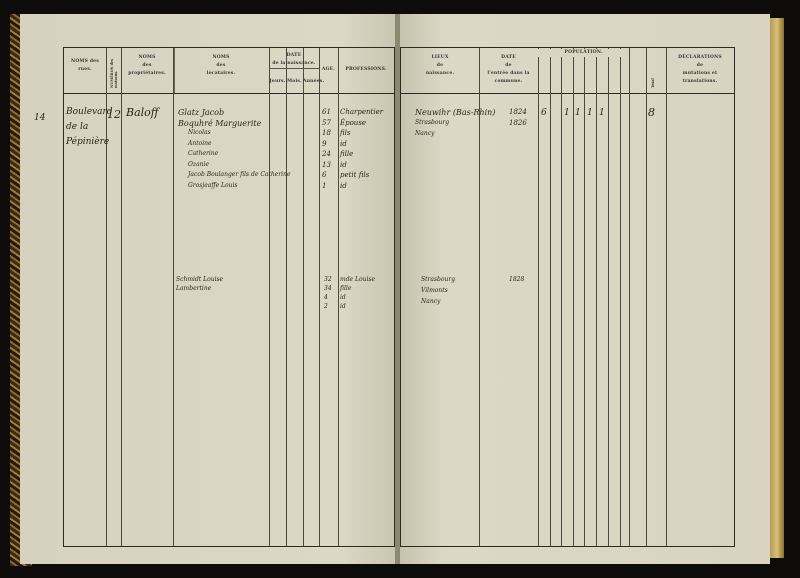 This screenshot has height=578, width=800. I want to click on tenant-profession: mde Louise, so click(357, 279).